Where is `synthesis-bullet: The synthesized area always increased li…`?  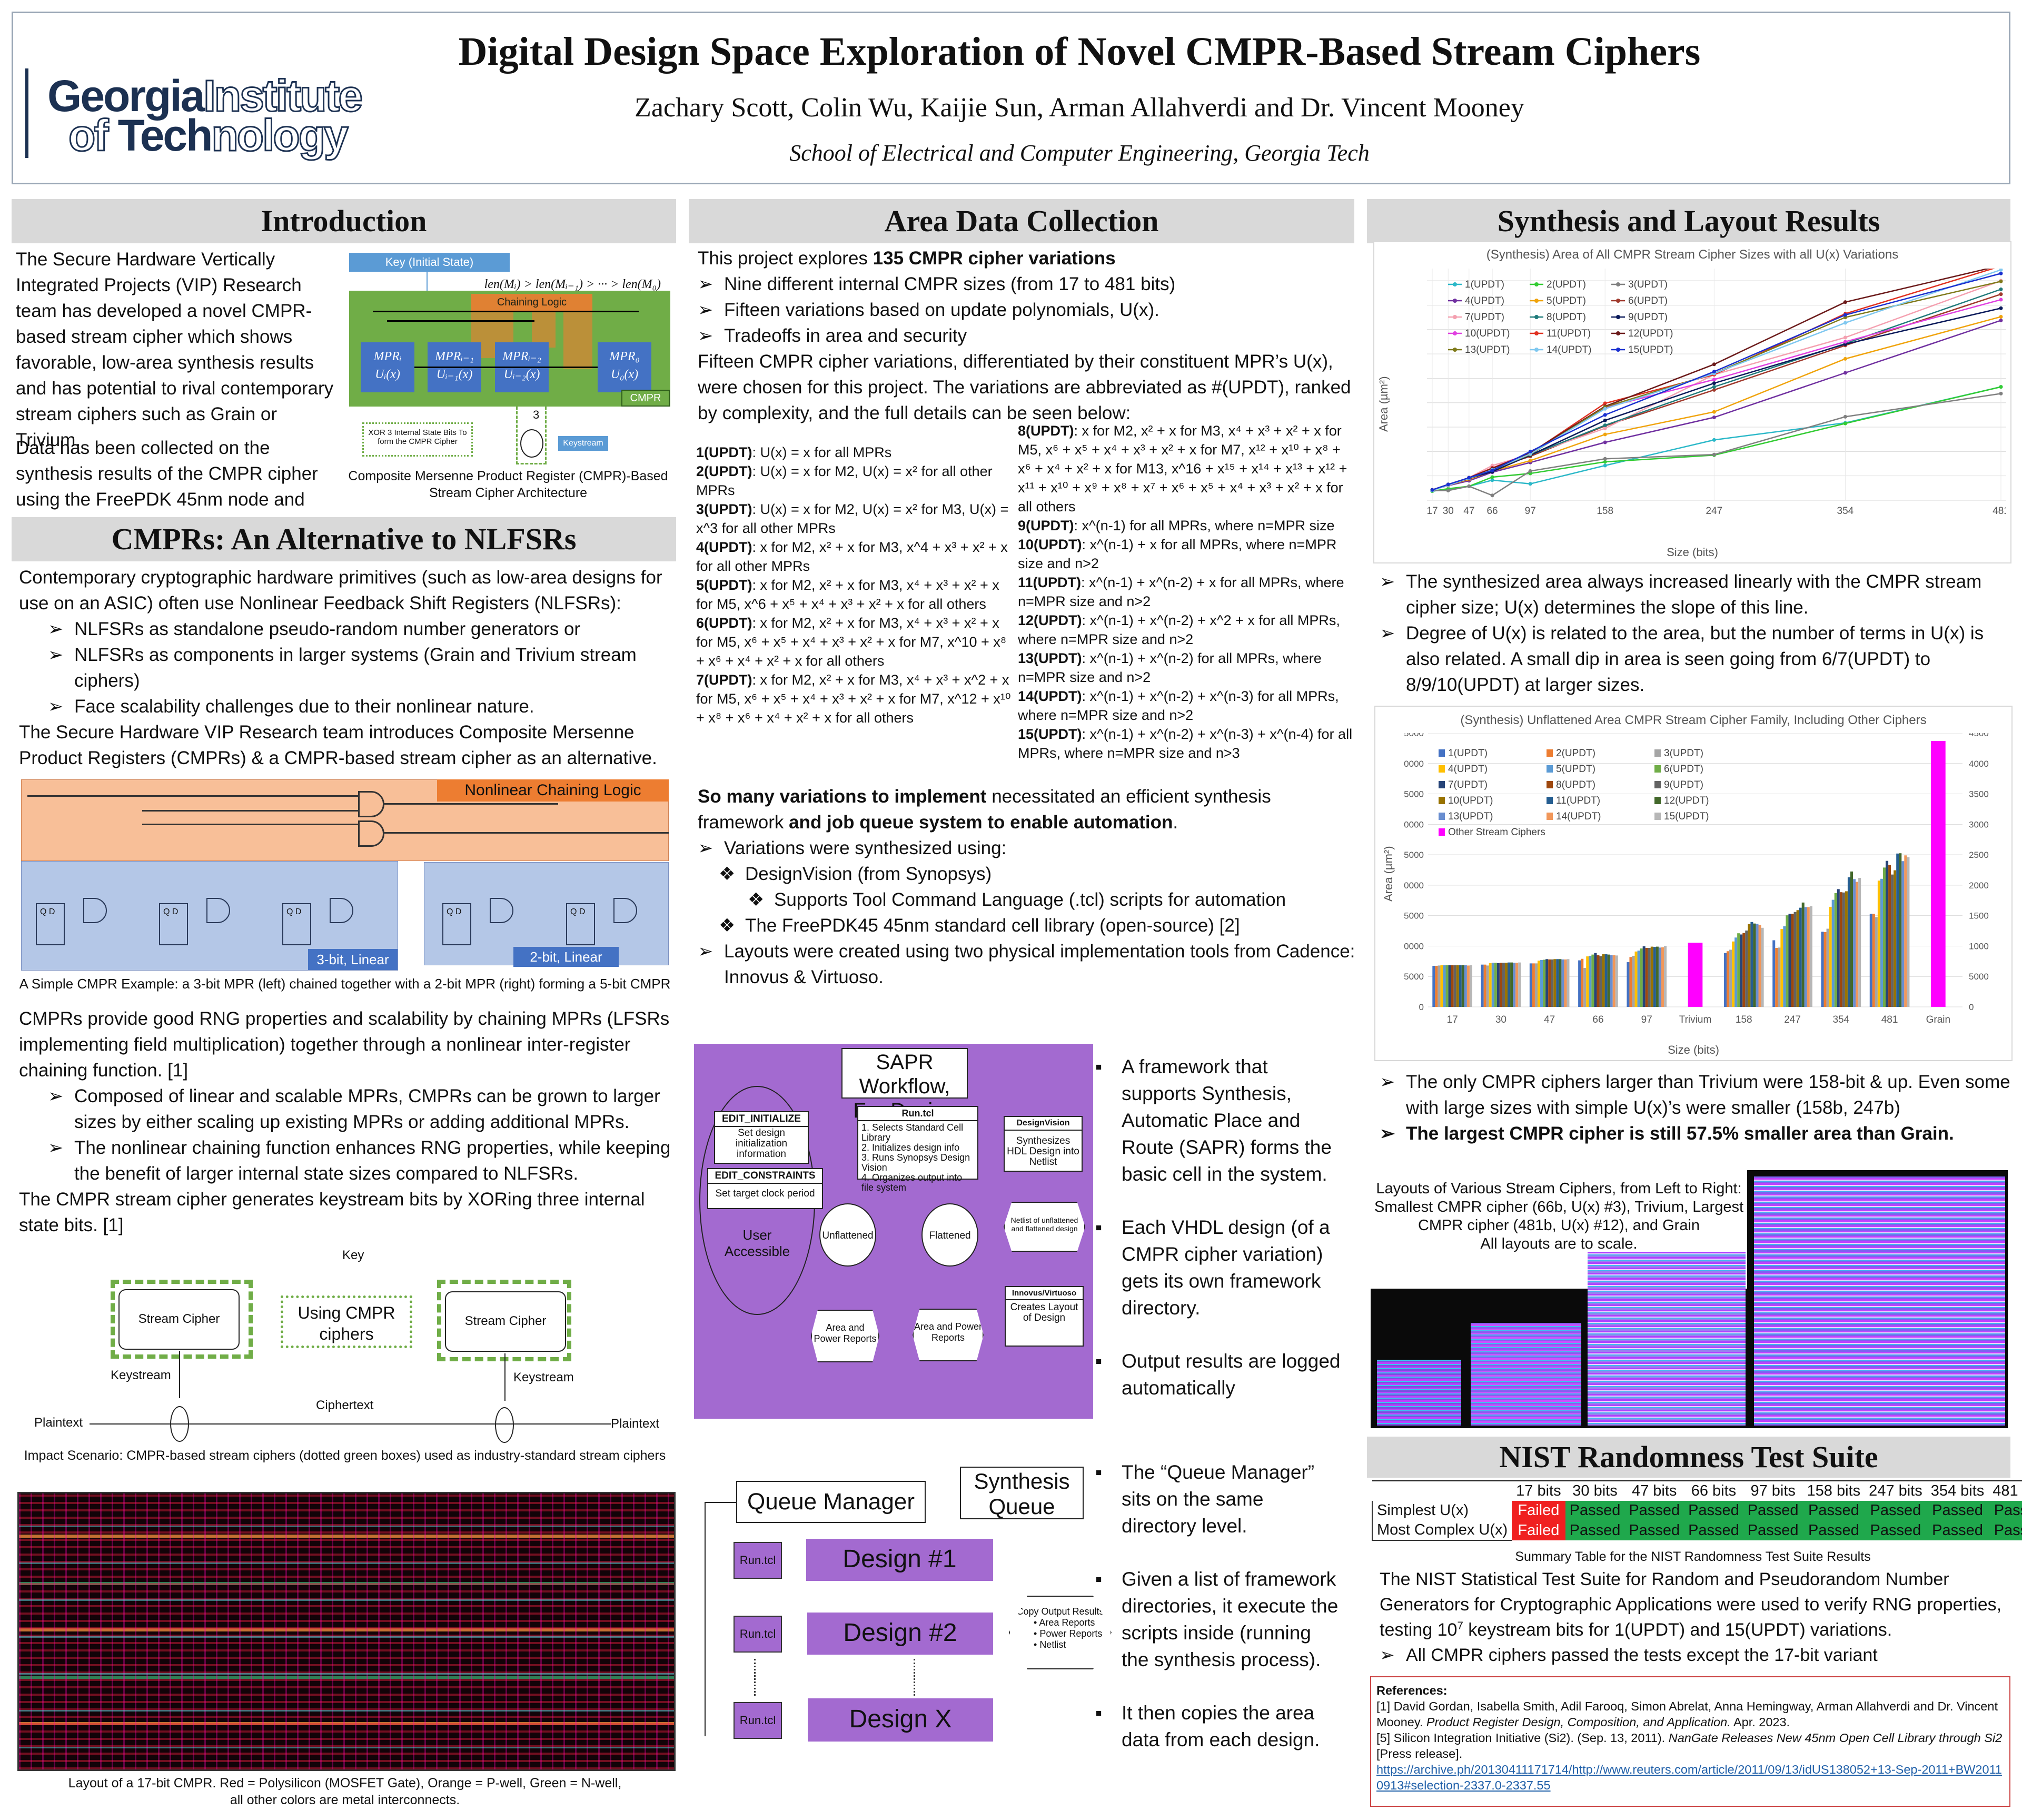
synthesis-bullet: The synthesized area always increased li… is located at coordinates (1696, 594).